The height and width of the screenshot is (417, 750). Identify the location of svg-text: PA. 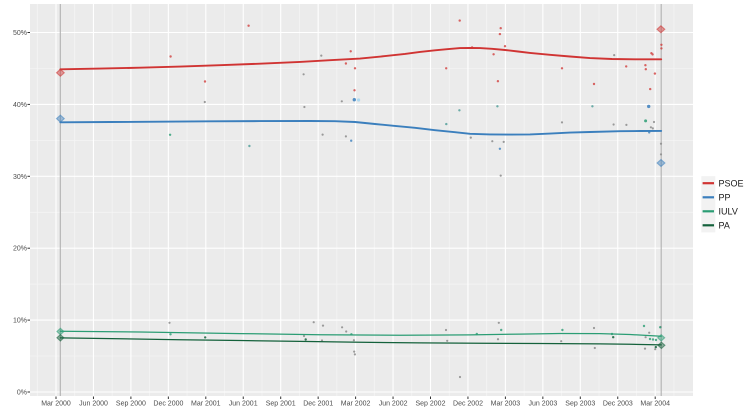
(724, 226).